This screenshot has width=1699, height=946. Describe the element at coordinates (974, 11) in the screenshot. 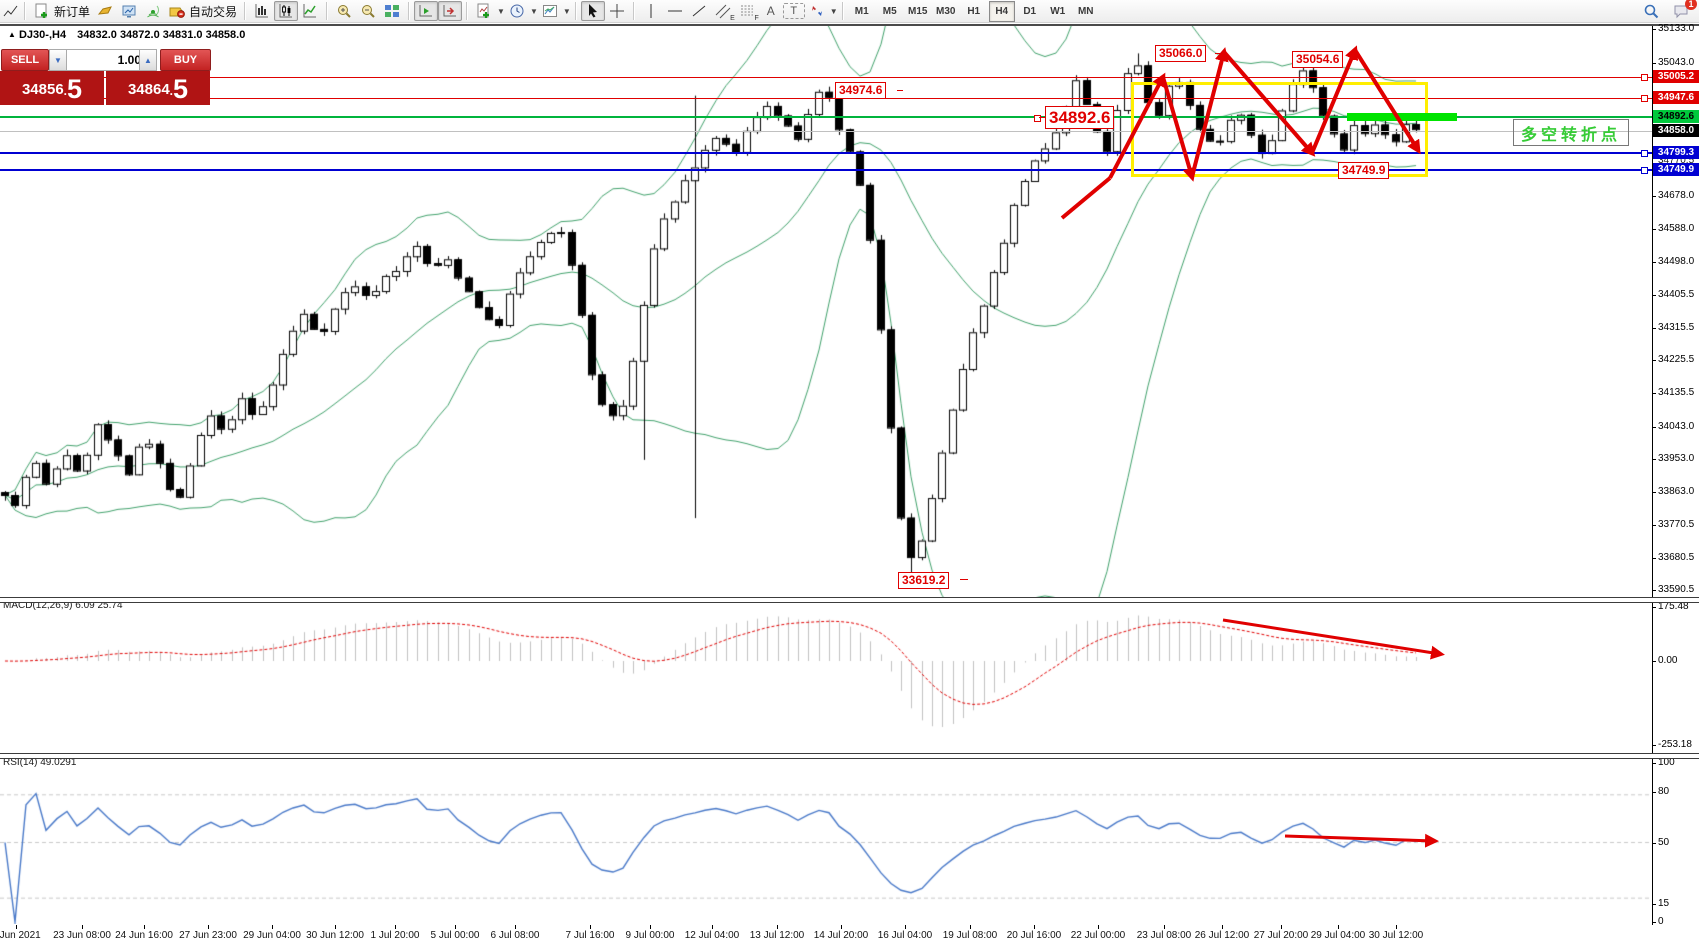

I see `timeframe-H1: H1` at that location.